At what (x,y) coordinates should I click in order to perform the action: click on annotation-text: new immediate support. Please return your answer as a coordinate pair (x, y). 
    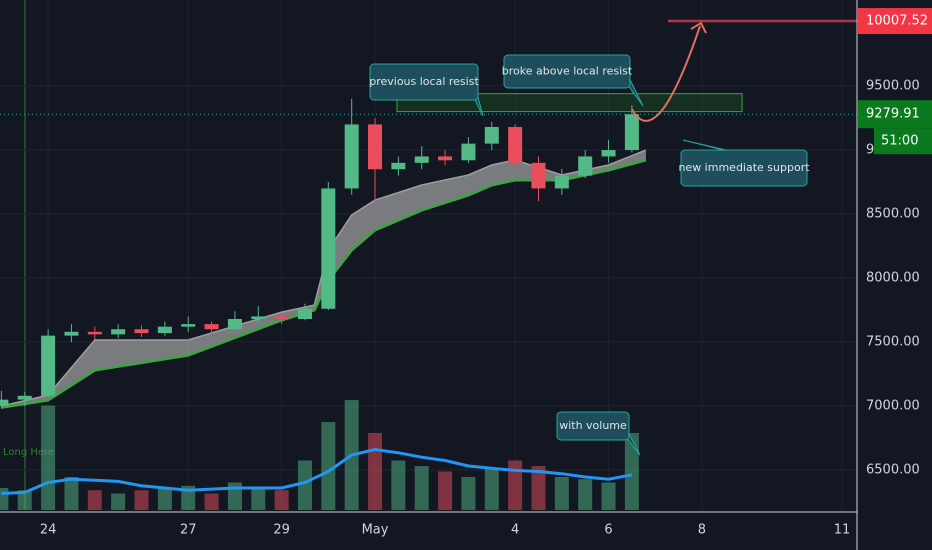
    Looking at the image, I should click on (744, 167).